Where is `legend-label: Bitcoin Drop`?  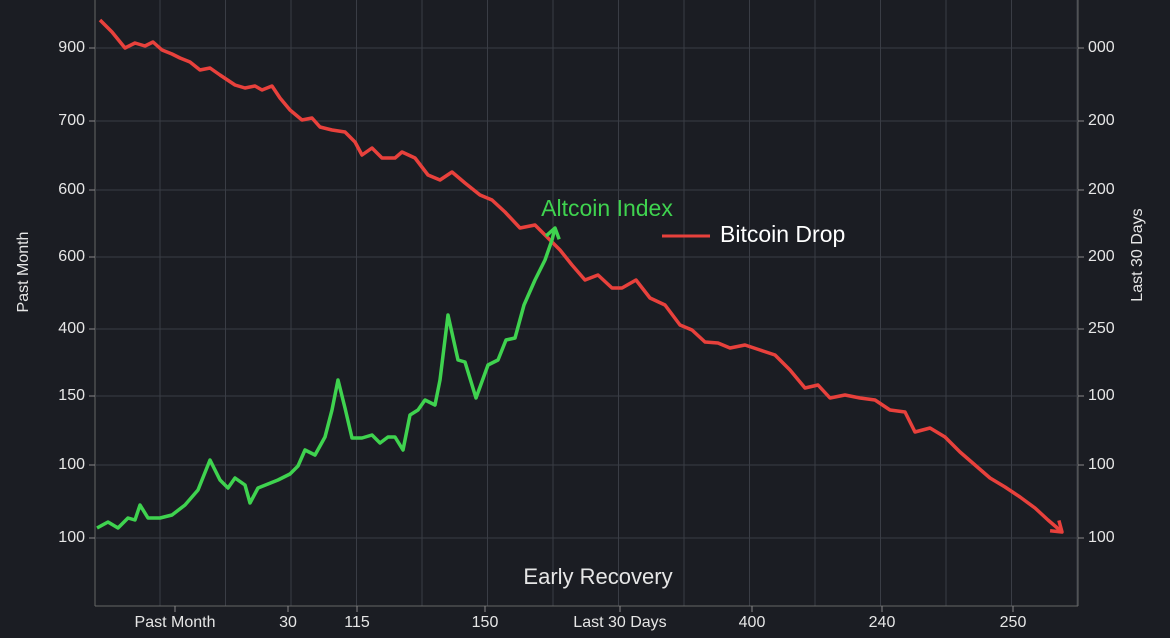 legend-label: Bitcoin Drop is located at coordinates (782, 234).